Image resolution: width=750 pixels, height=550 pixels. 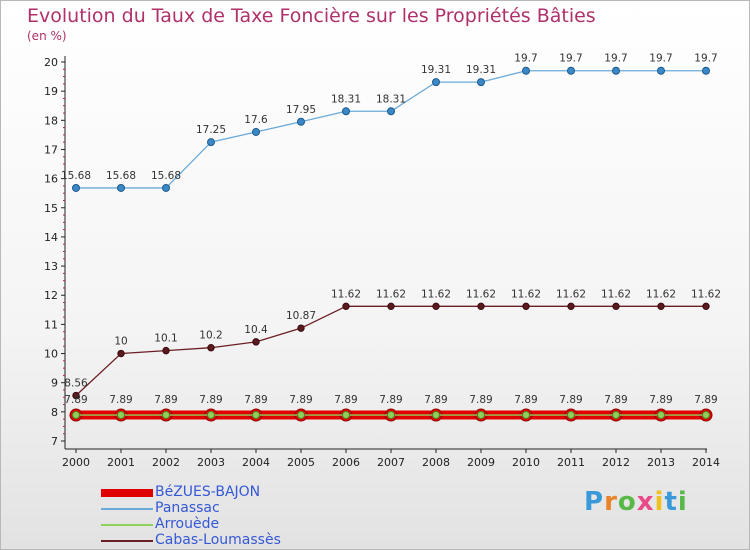 I want to click on data-label: 8.56, so click(x=76, y=384).